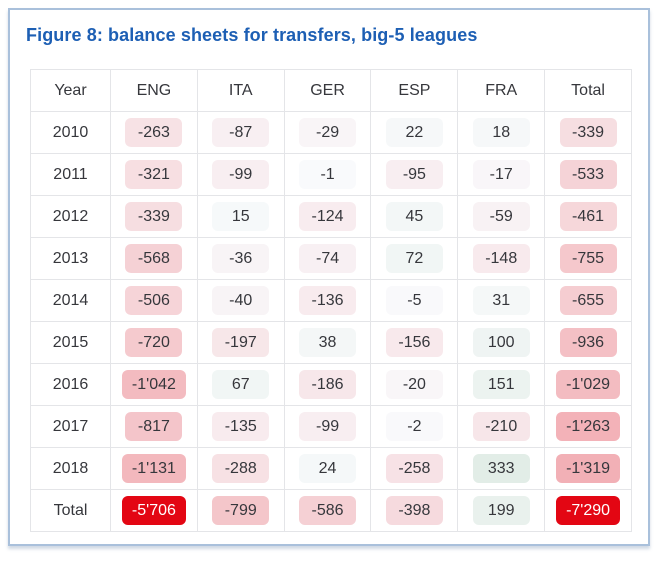 The image size is (664, 561). I want to click on value-cell: -799, so click(240, 510).